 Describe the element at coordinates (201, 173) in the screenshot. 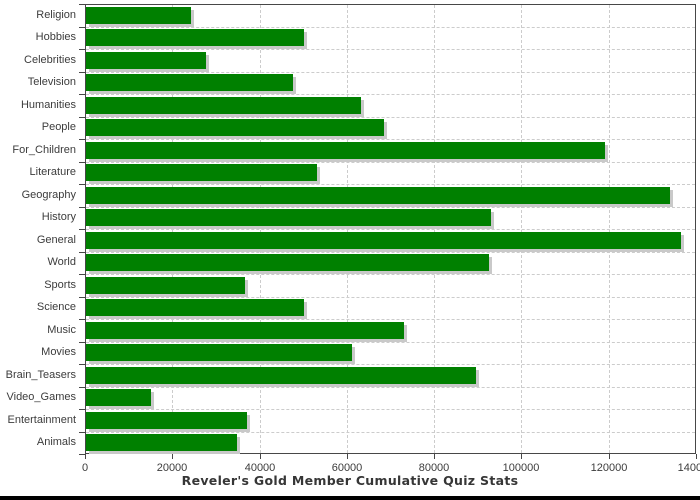

I see `bar-literature` at that location.